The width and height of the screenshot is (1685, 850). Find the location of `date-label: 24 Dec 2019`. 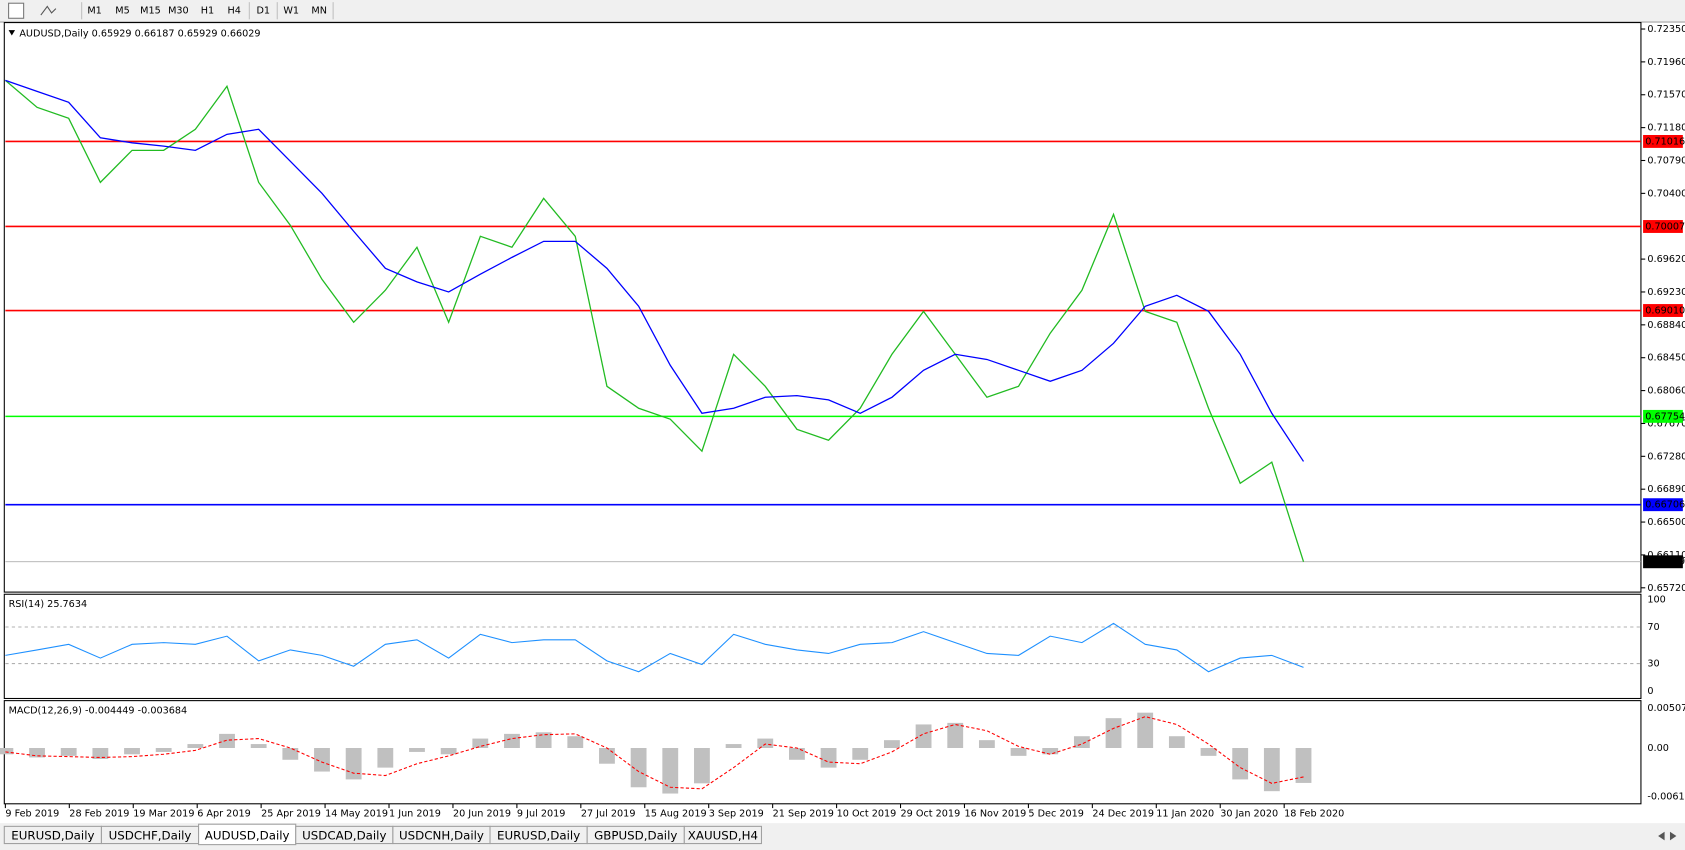

date-label: 24 Dec 2019 is located at coordinates (1123, 813).